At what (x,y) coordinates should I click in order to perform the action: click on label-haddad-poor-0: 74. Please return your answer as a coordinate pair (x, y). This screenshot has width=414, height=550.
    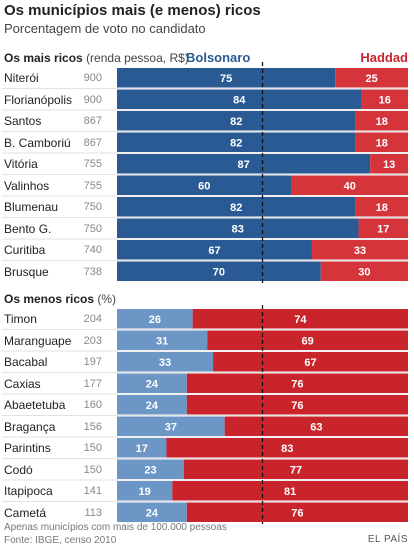
    Looking at the image, I should click on (300, 320).